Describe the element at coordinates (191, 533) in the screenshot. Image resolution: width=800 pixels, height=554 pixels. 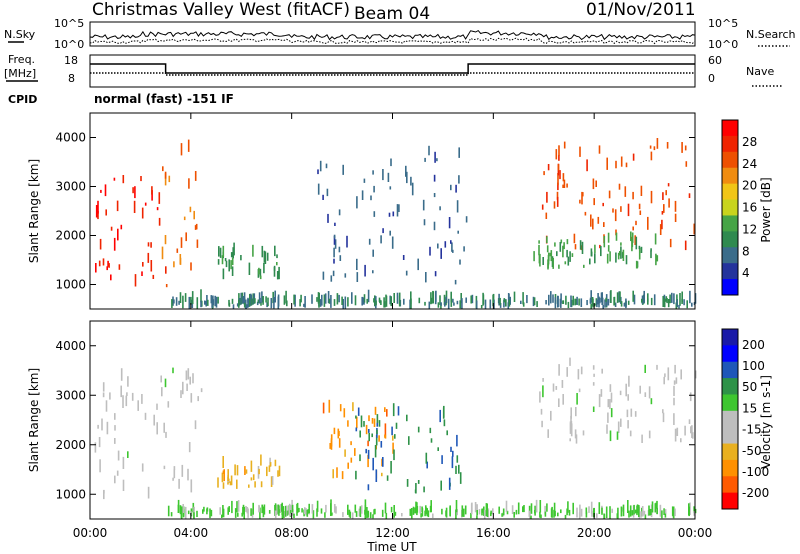
I see `x-tick-label: 04:00` at that location.